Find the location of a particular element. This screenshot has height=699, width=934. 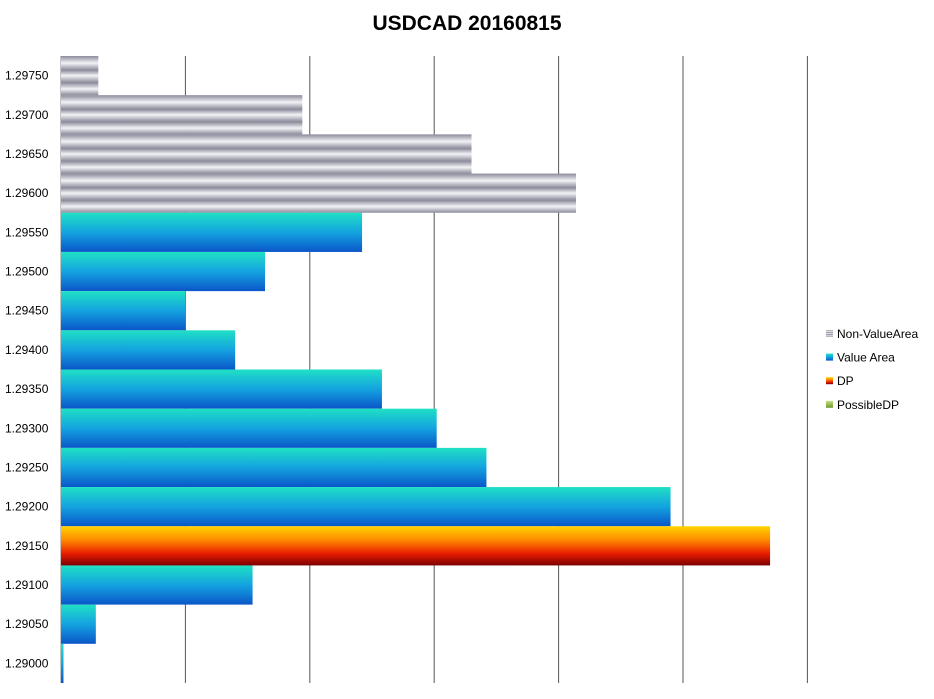

y-tick-label: 1.29250 is located at coordinates (27, 467).